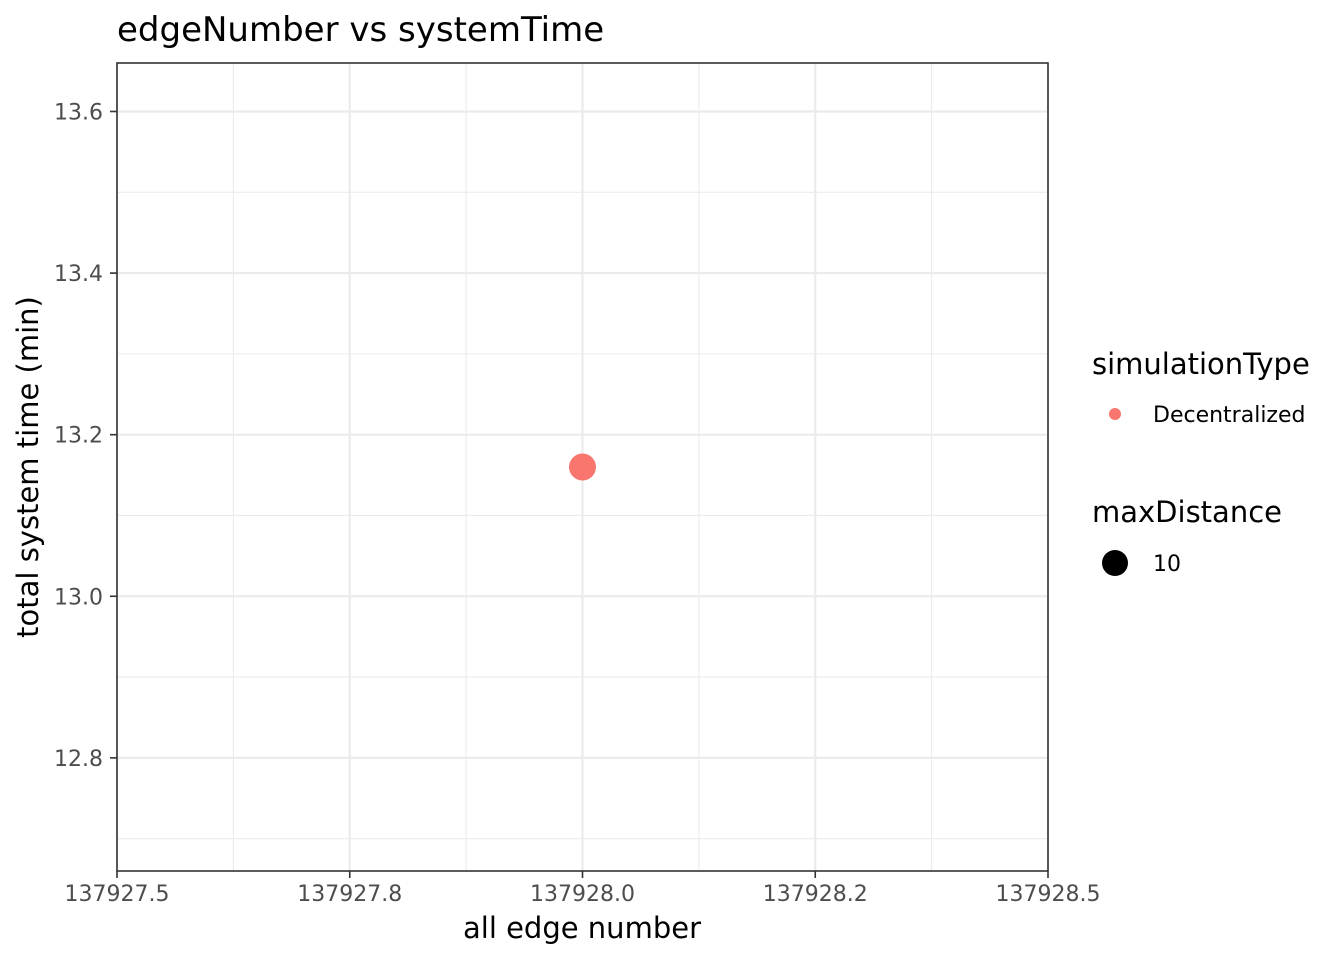 The image size is (1344, 960). What do you see at coordinates (582, 894) in the screenshot?
I see `x-tick-label: 137928.0` at bounding box center [582, 894].